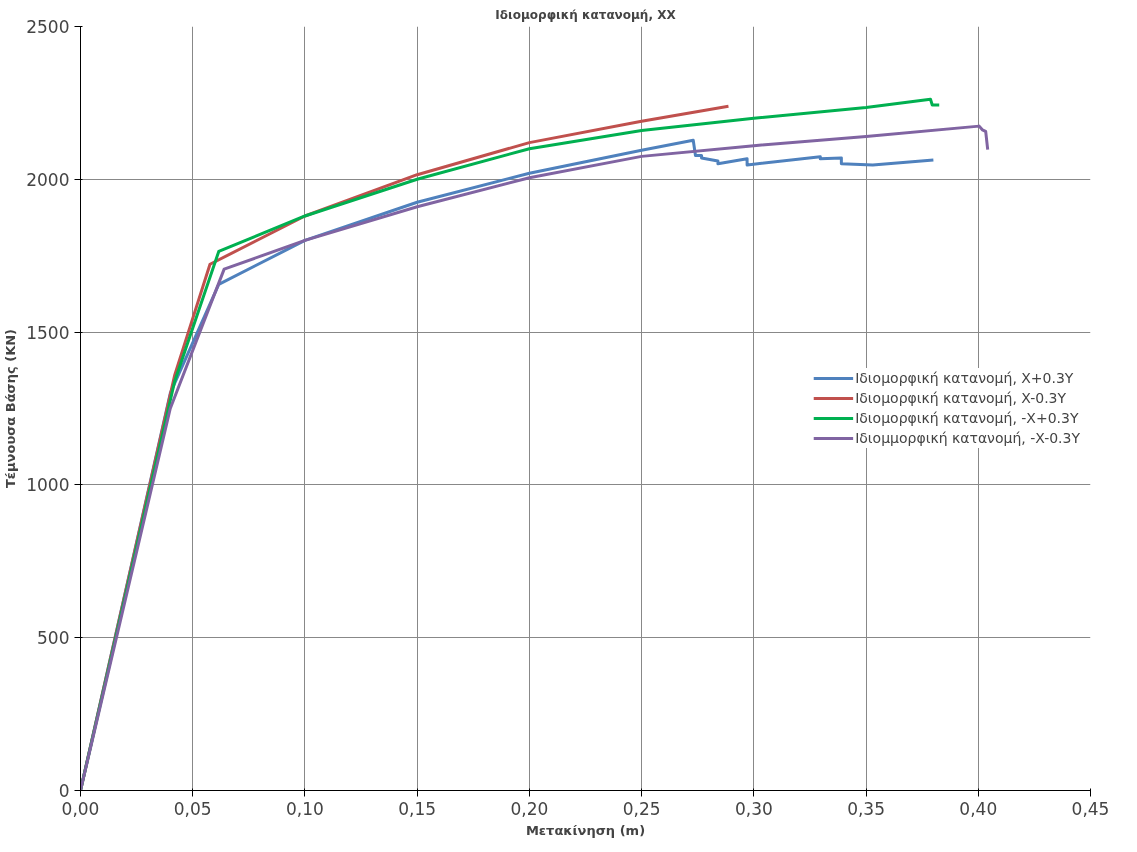 This screenshot has height=852, width=1137. Describe the element at coordinates (80, 808) in the screenshot. I see `x-tick-label: 0,00` at that location.